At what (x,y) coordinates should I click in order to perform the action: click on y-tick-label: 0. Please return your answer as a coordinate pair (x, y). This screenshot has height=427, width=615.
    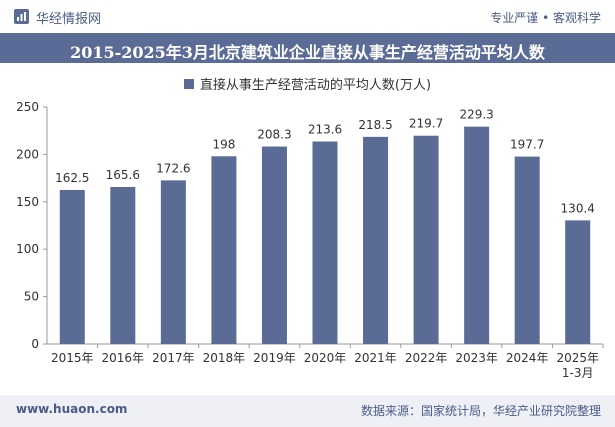
    Looking at the image, I should click on (35, 344).